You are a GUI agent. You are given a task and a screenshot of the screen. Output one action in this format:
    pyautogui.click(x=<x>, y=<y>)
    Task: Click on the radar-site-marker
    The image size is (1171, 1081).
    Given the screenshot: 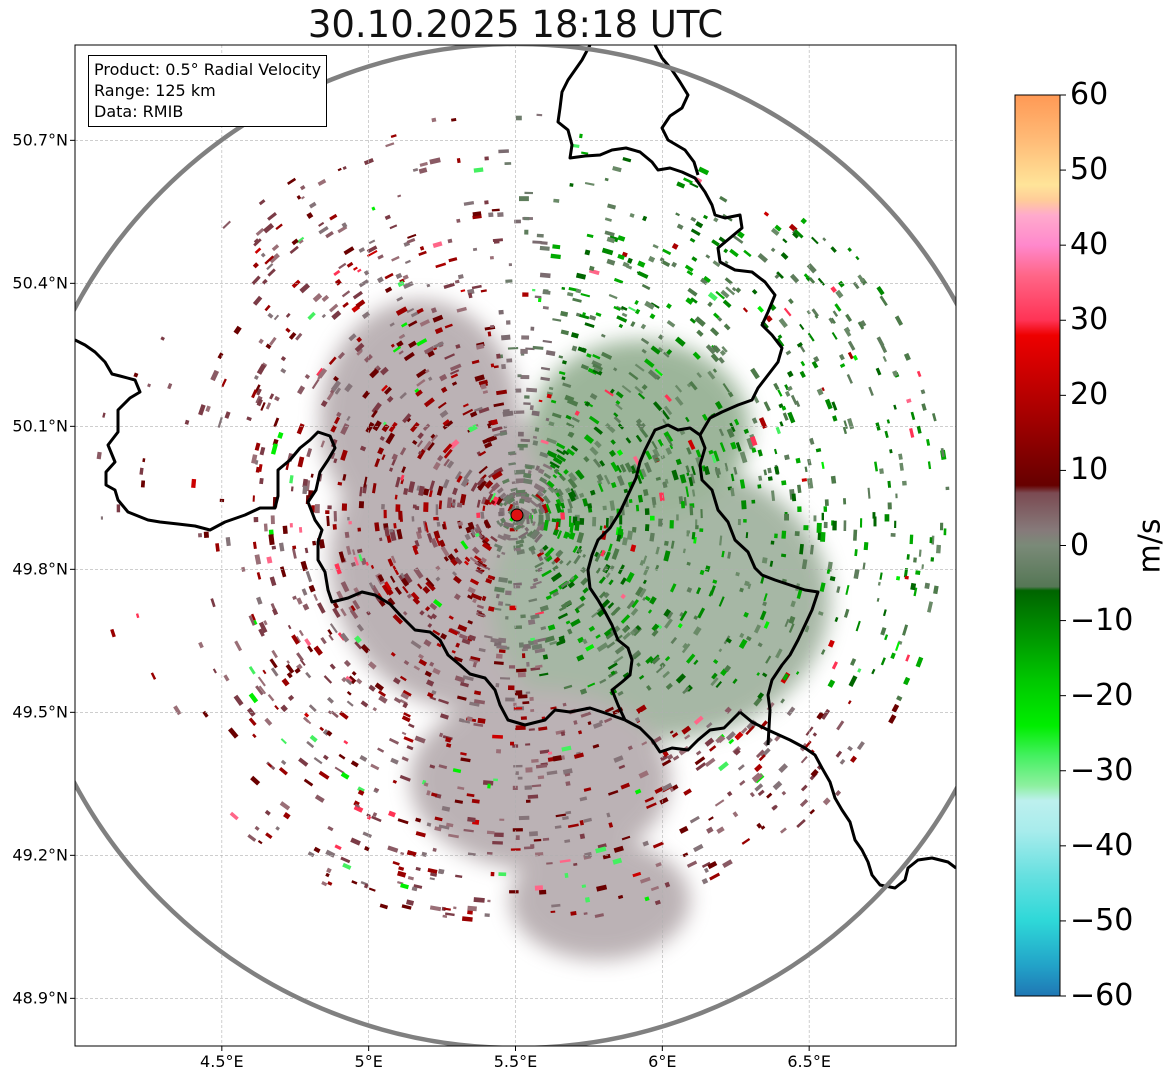 What is the action you would take?
    pyautogui.click(x=517, y=515)
    